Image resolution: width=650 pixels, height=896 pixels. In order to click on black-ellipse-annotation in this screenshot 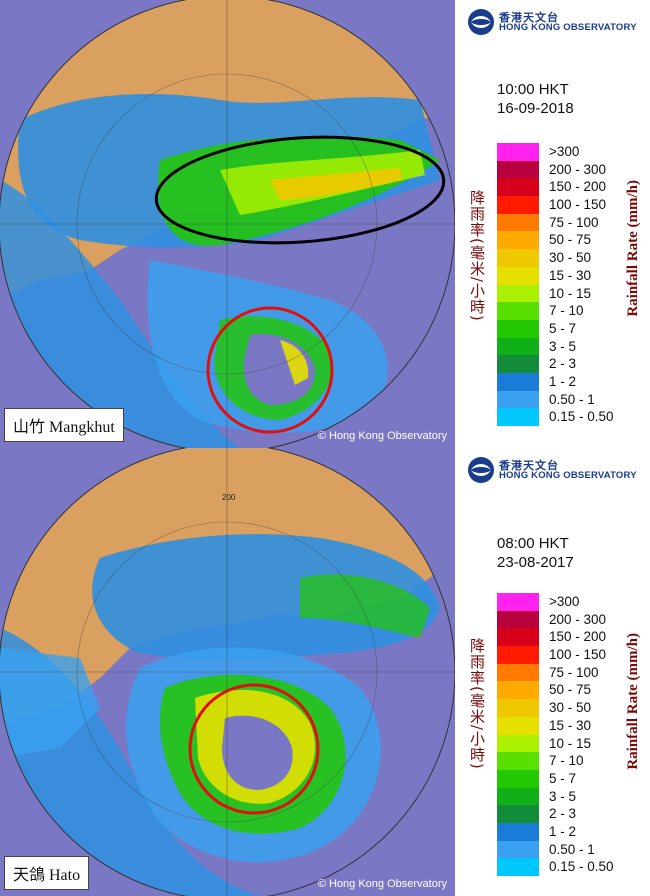, I will do `click(300, 190)`.